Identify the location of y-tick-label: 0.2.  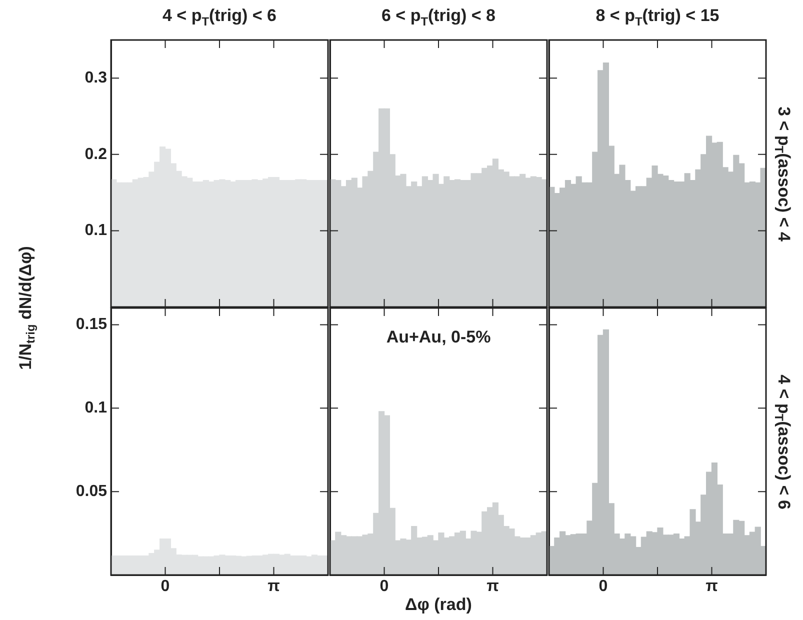
(96, 154).